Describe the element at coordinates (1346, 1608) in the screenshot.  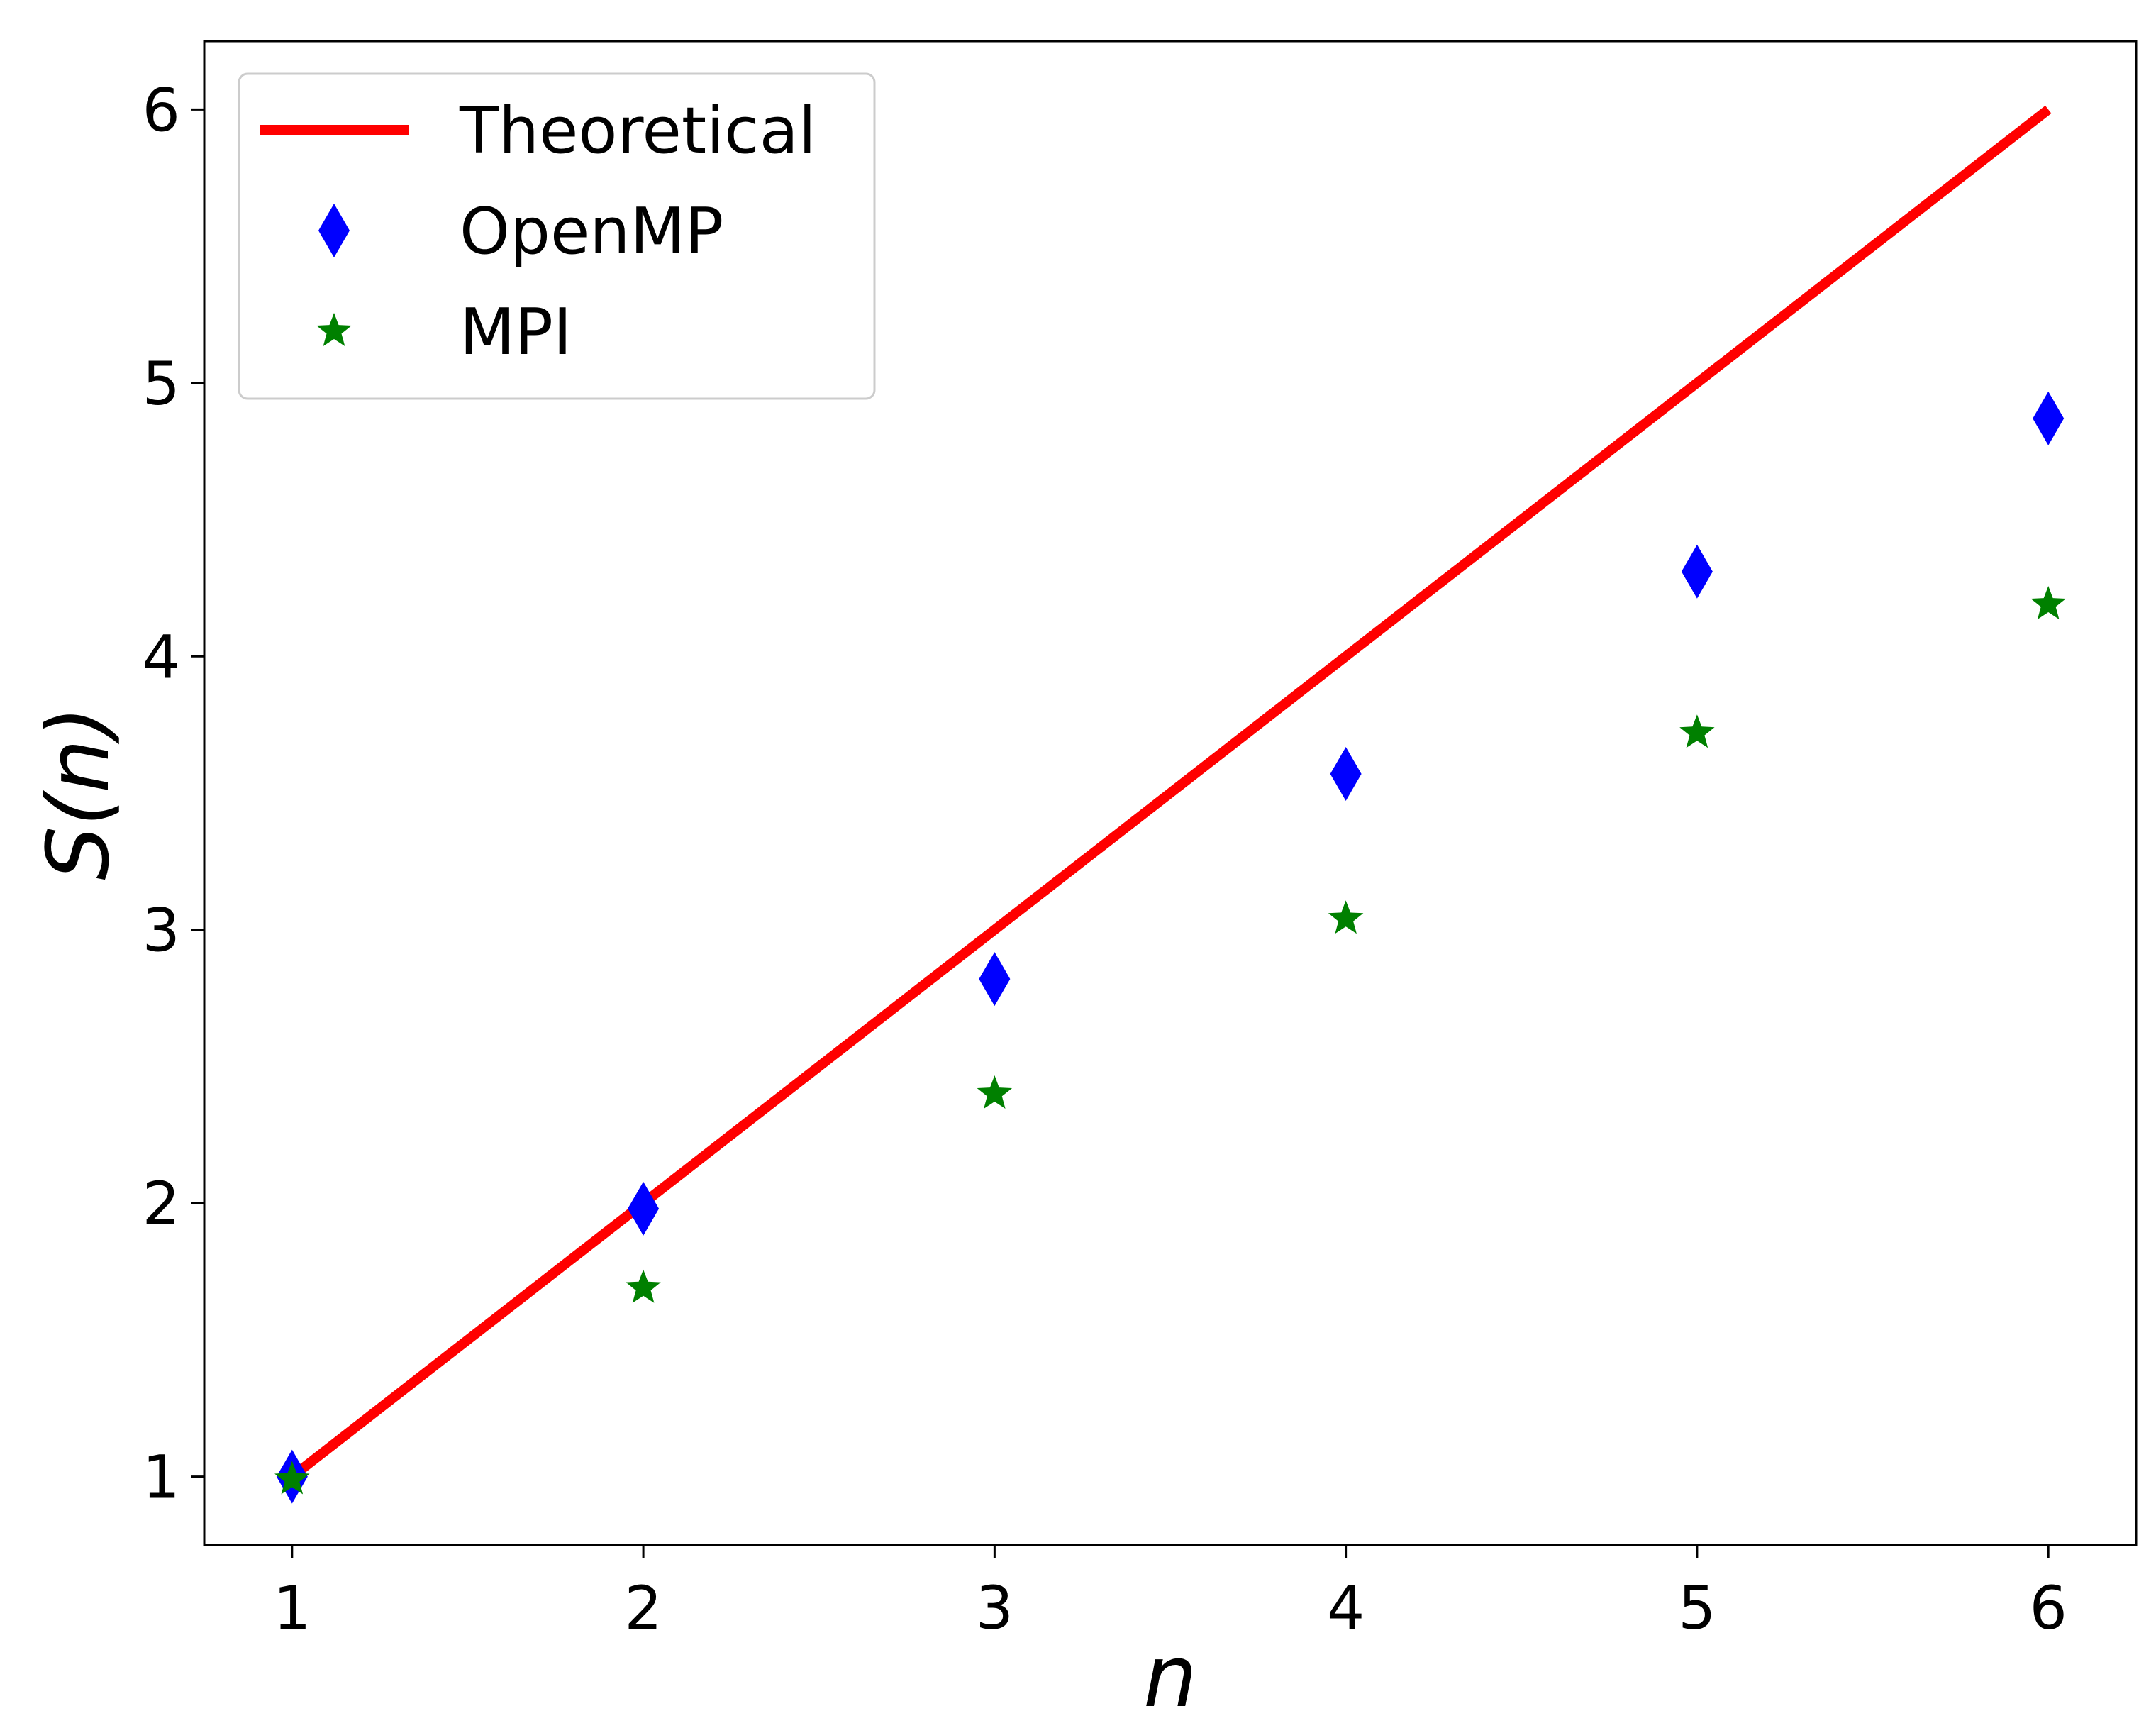
I see `x-tick-label: 4` at that location.